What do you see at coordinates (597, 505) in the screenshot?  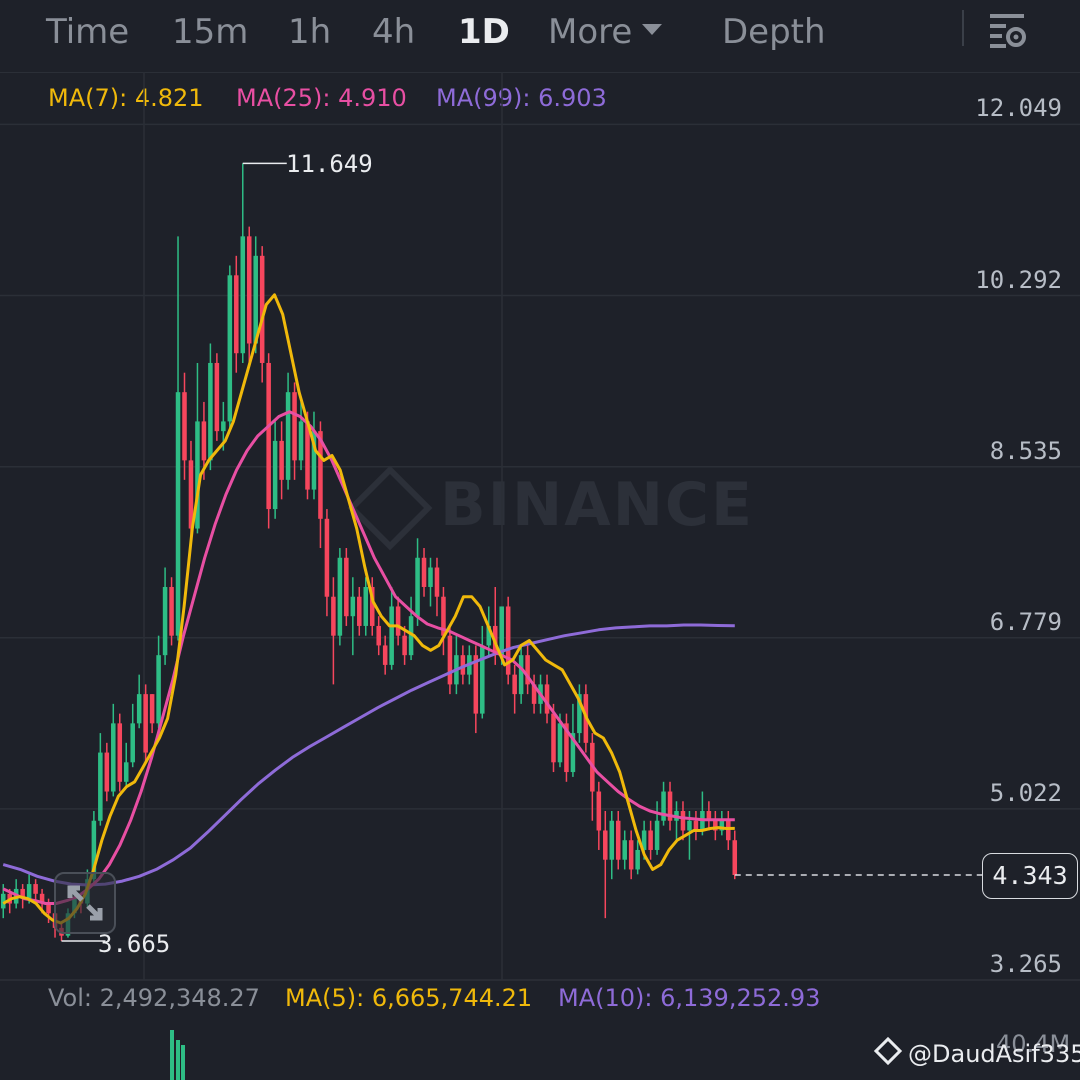 I see `watermark: BINANCE` at bounding box center [597, 505].